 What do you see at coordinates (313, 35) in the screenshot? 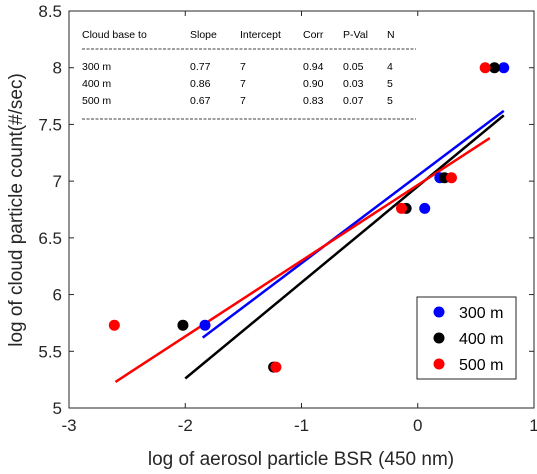
I see `table-header-cell: Corr` at bounding box center [313, 35].